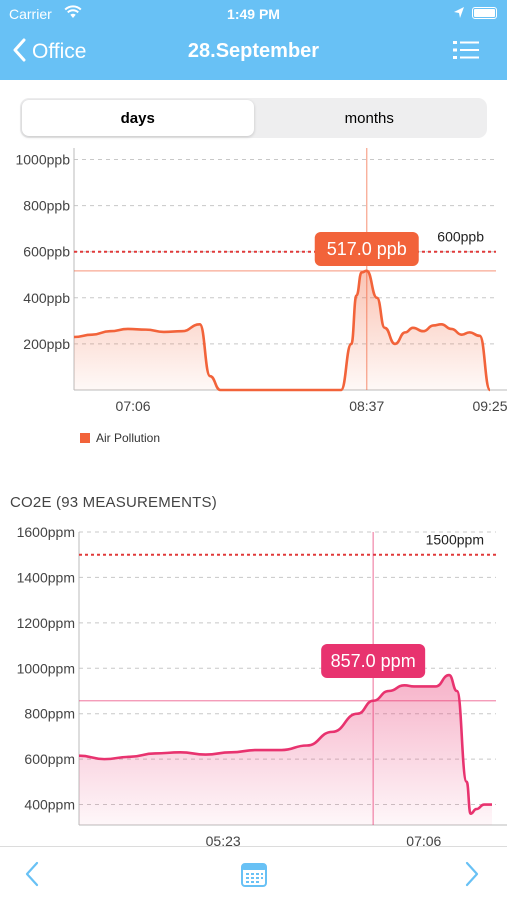 The image size is (507, 900). What do you see at coordinates (459, 14) in the screenshot?
I see `location-icon` at bounding box center [459, 14].